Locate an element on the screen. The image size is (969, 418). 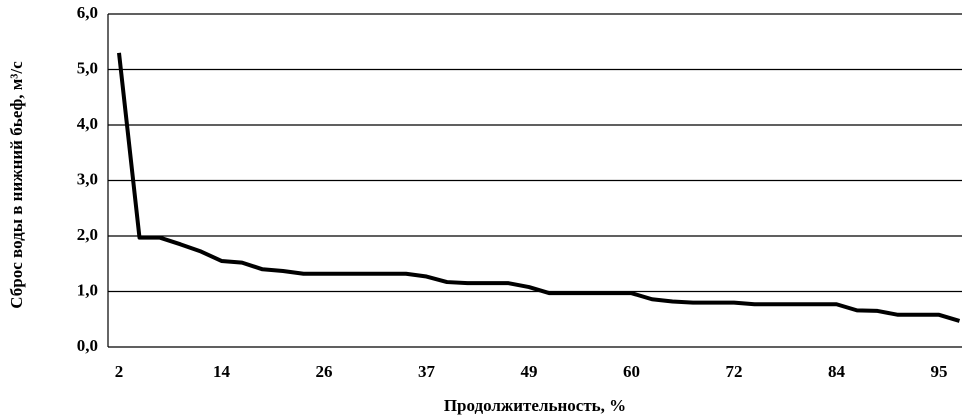
y-tick-label: 6,0 is located at coordinates (87, 12).